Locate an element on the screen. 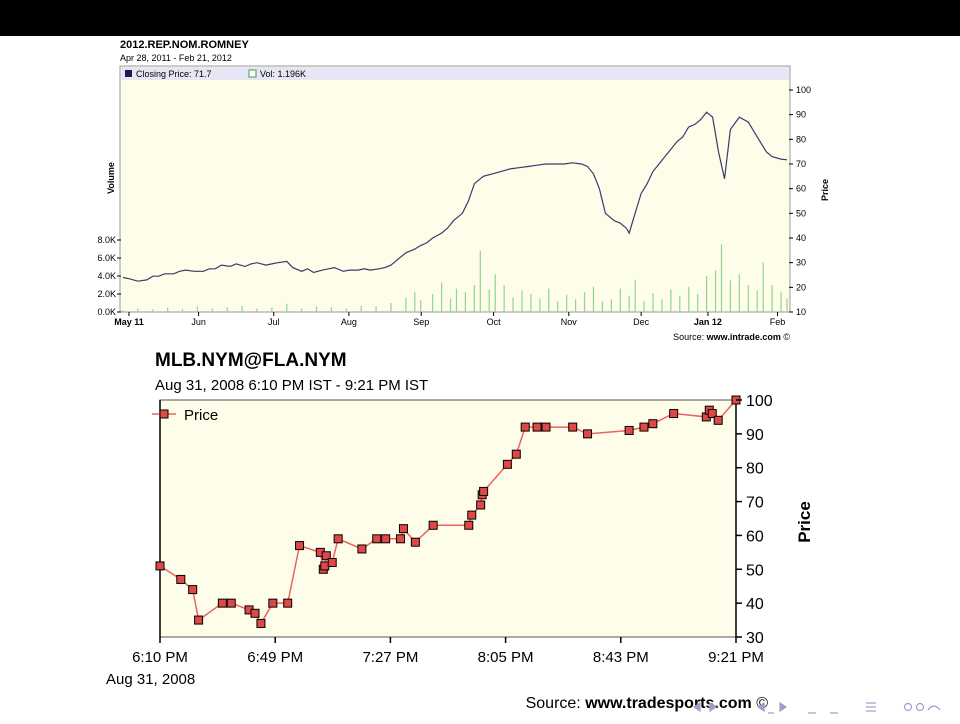 Image resolution: width=960 pixels, height=724 pixels. price-tick-label: 100 is located at coordinates (803, 90).